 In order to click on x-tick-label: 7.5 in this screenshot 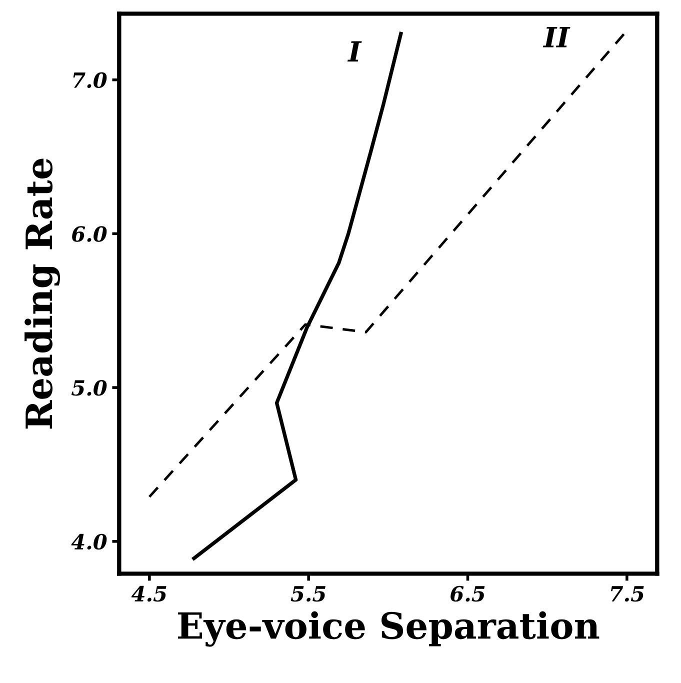, I will do `click(627, 594)`.